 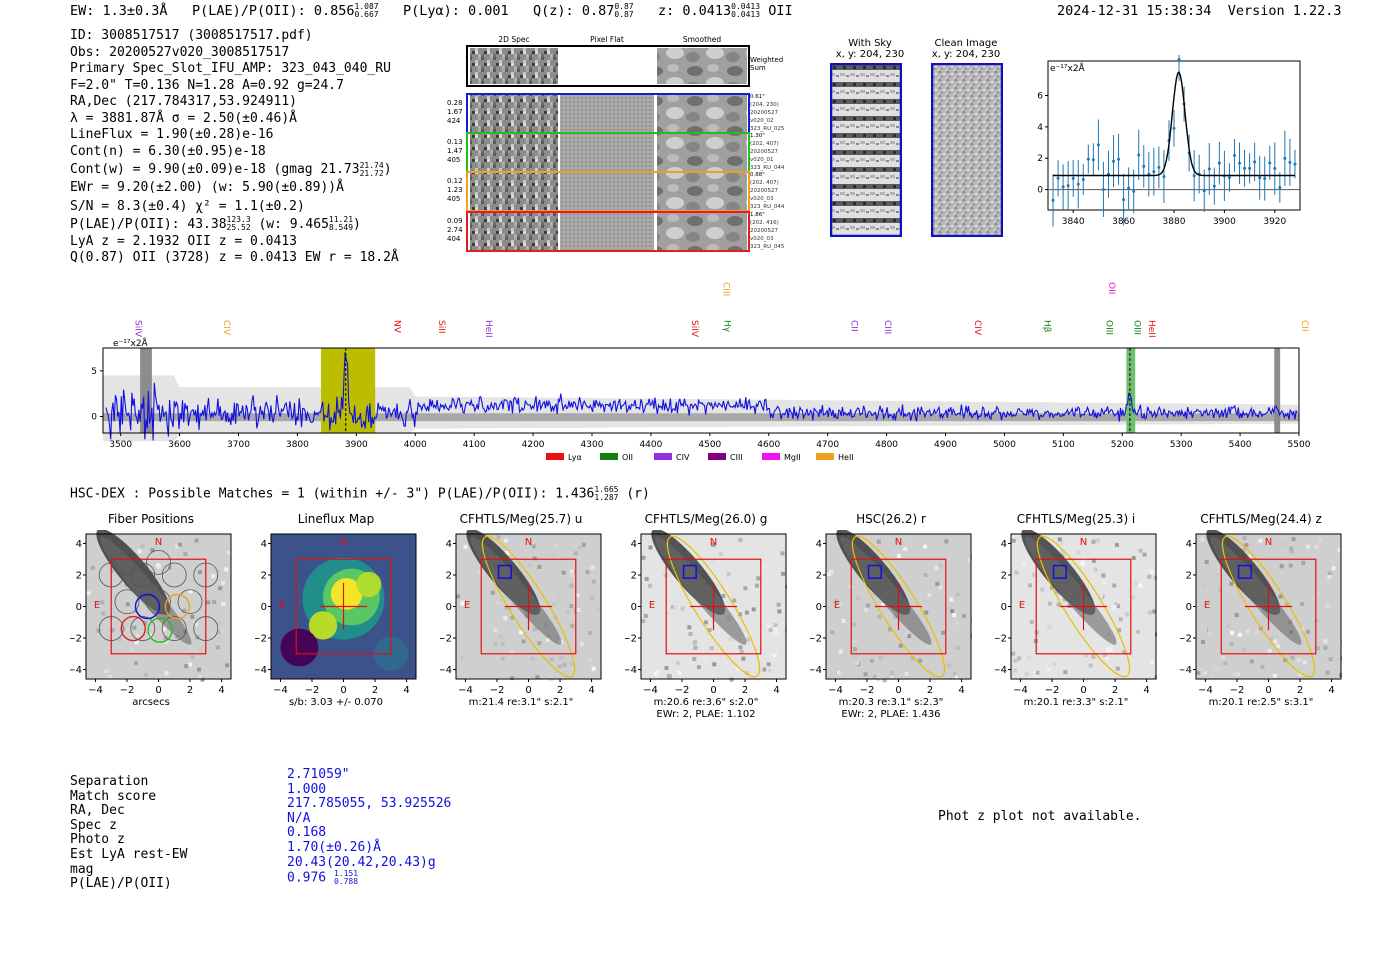 What do you see at coordinates (356, 445) in the screenshot?
I see `full-xtick-label: 3900` at bounding box center [356, 445].